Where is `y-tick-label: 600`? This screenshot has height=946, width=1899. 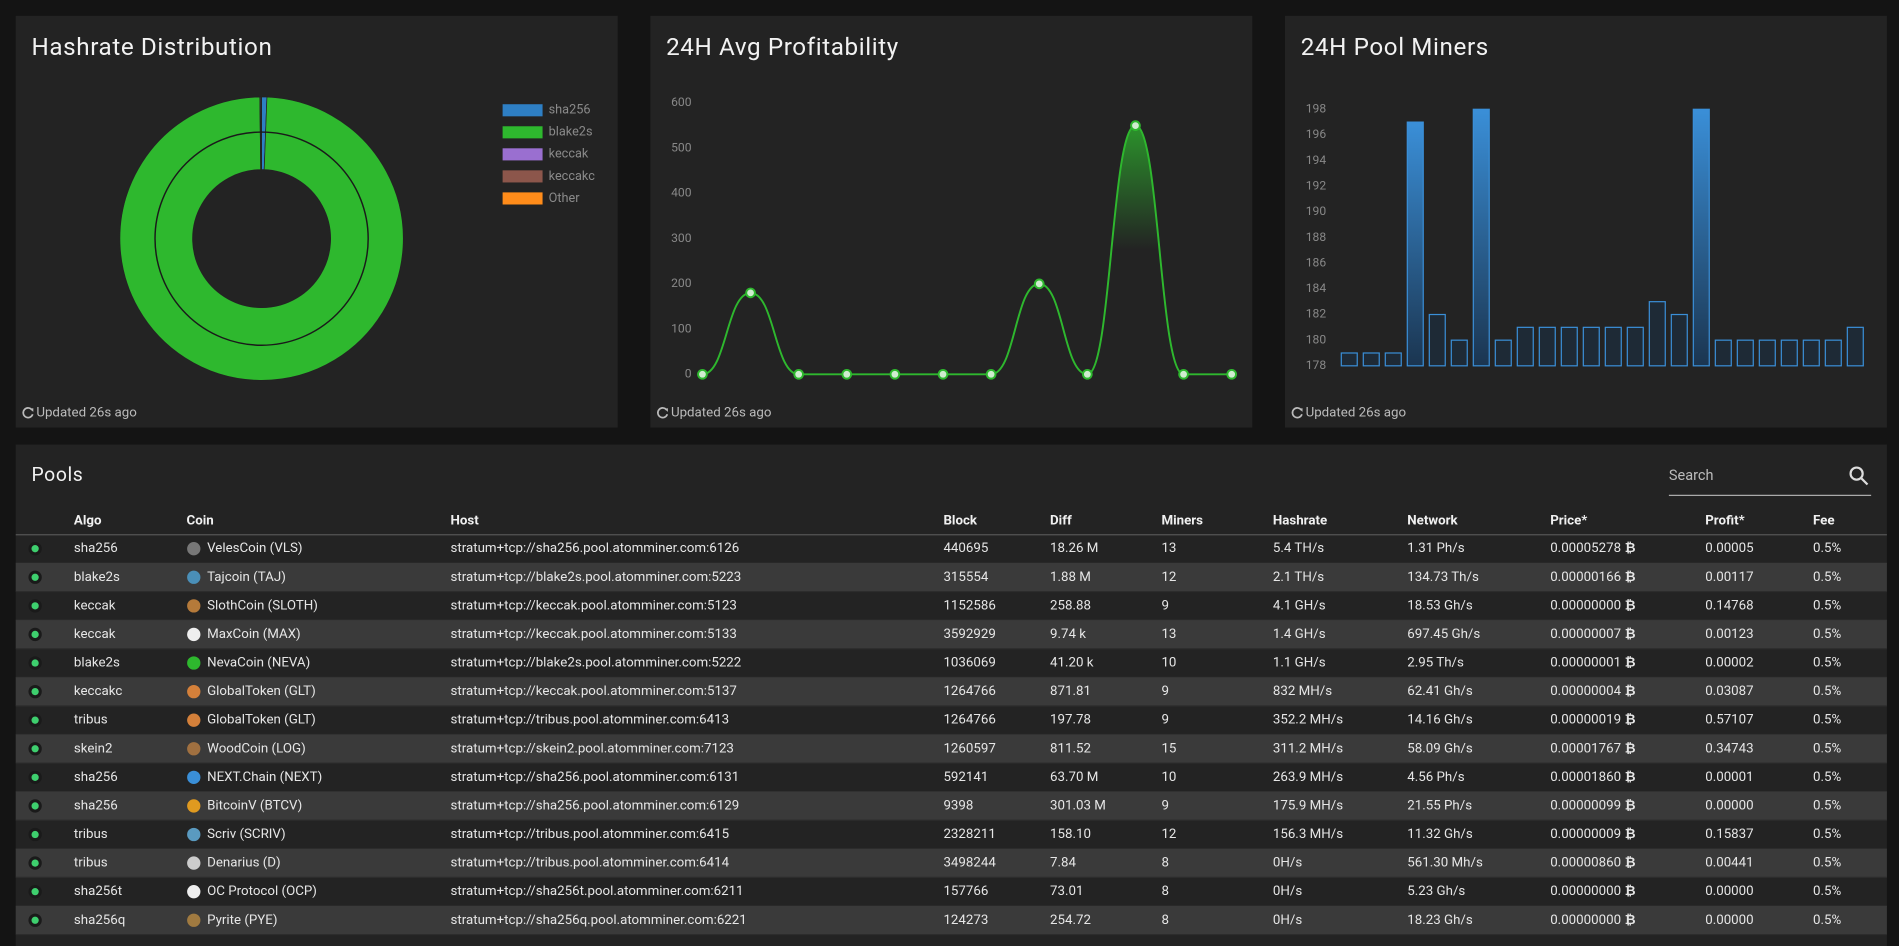
y-tick-label: 600 is located at coordinates (681, 102).